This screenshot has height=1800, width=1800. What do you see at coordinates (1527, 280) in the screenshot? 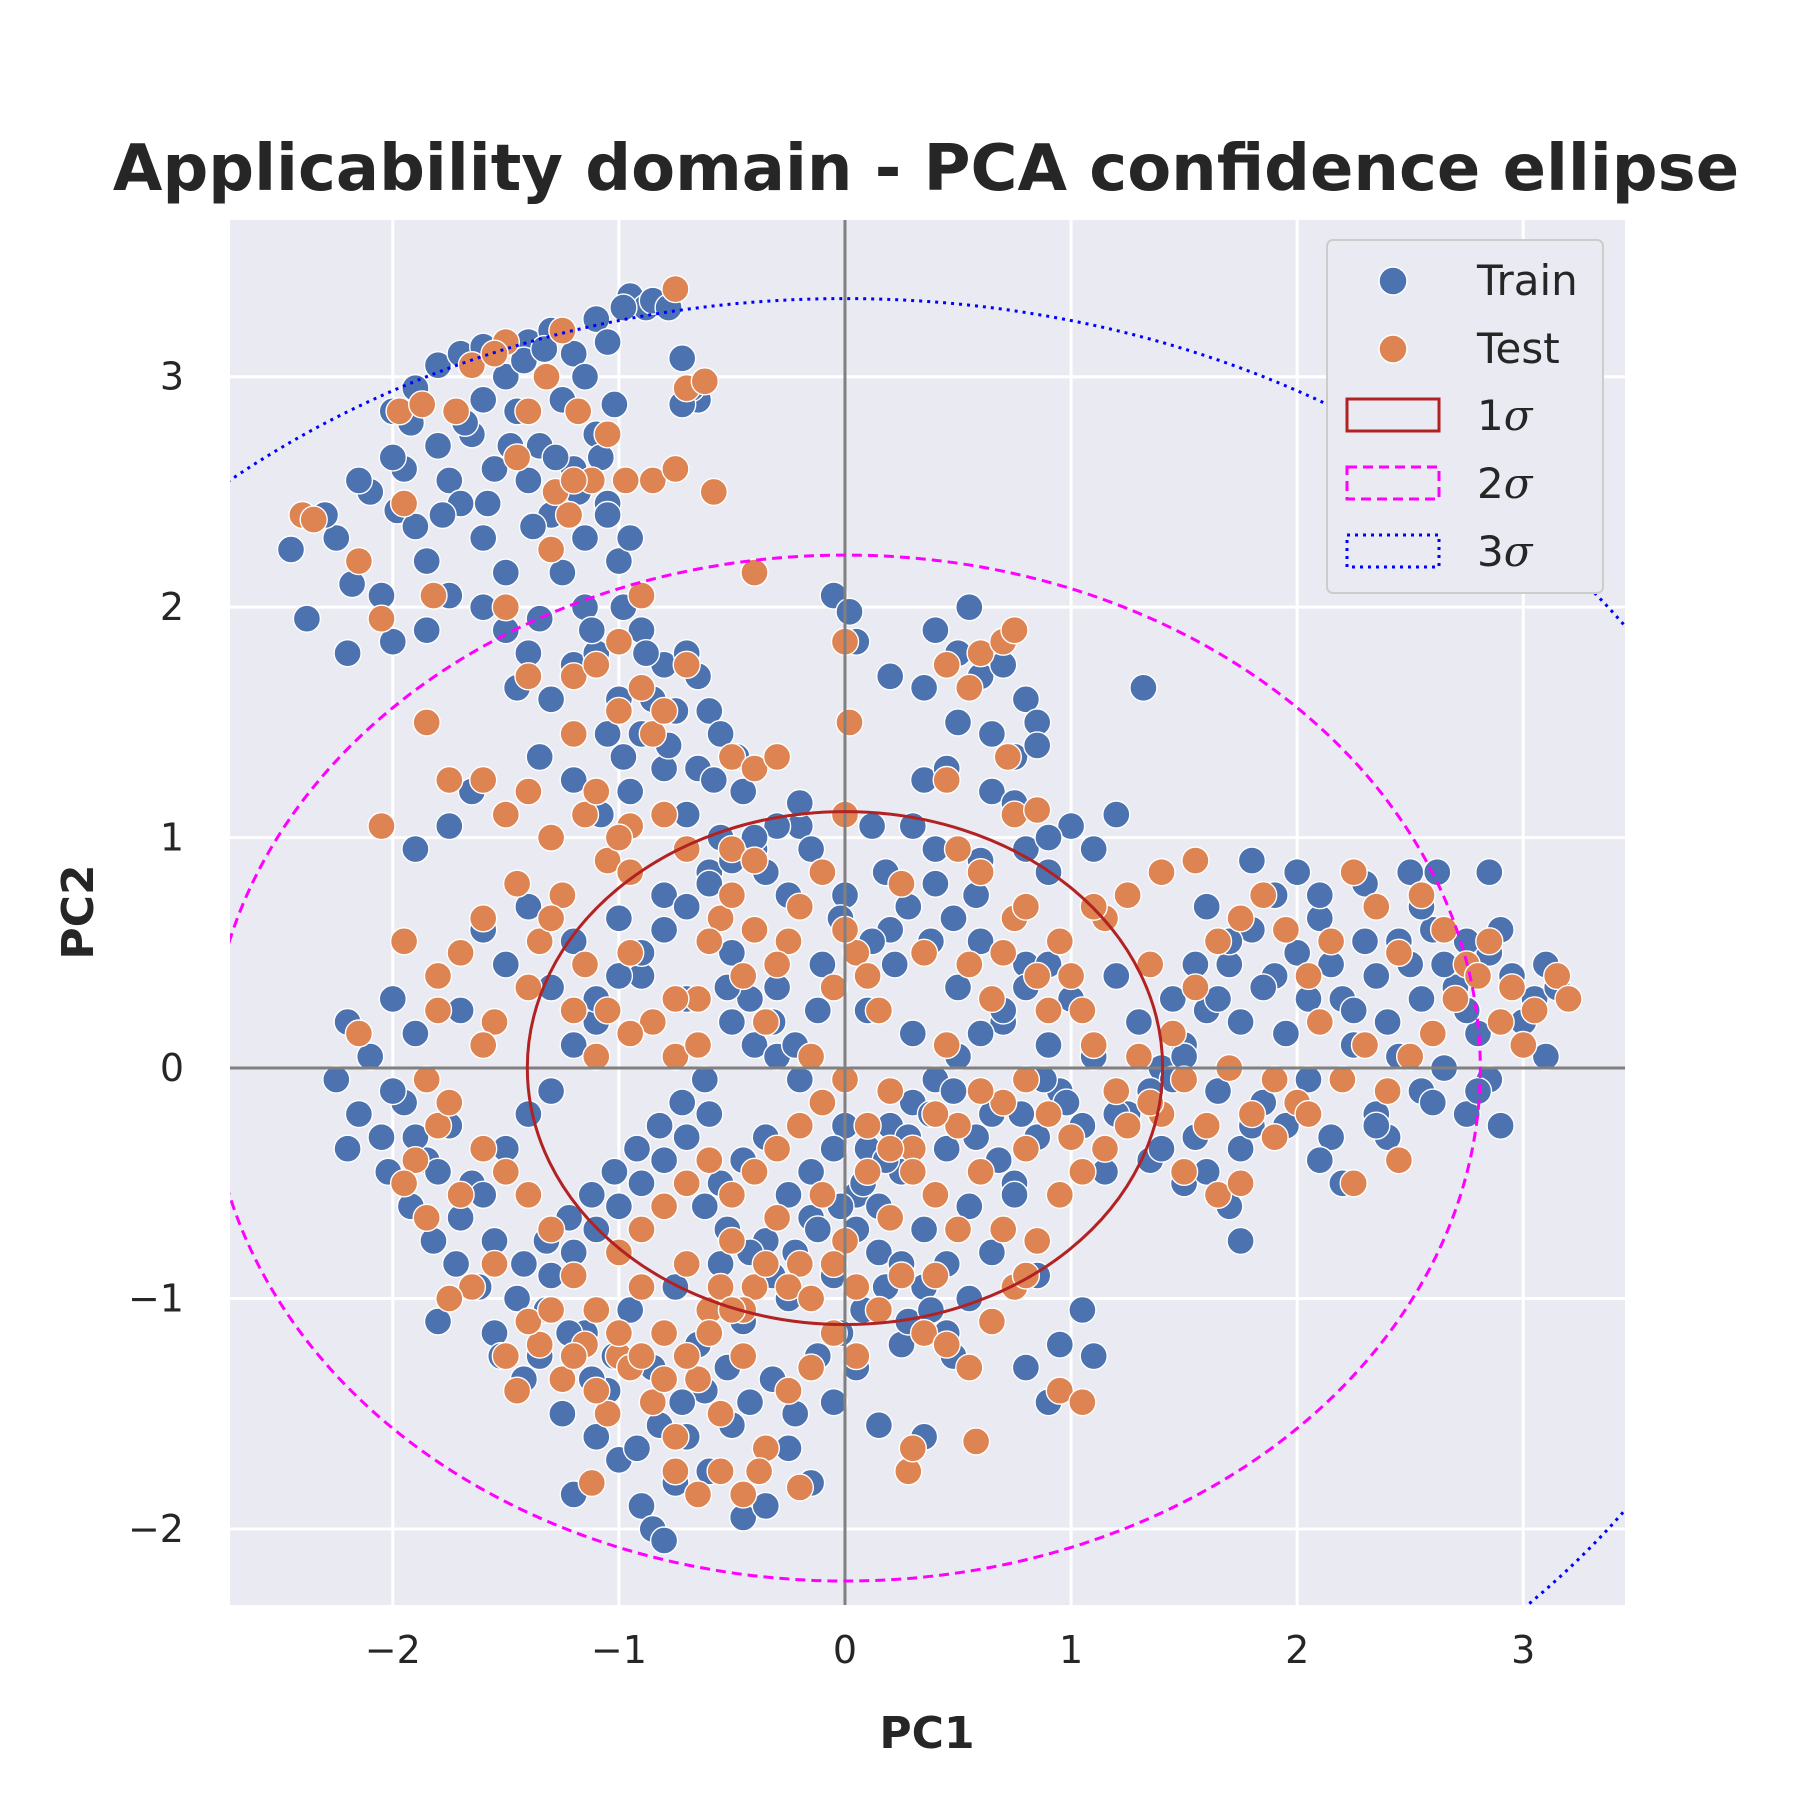
I see `legend-train-label: Train` at bounding box center [1527, 280].